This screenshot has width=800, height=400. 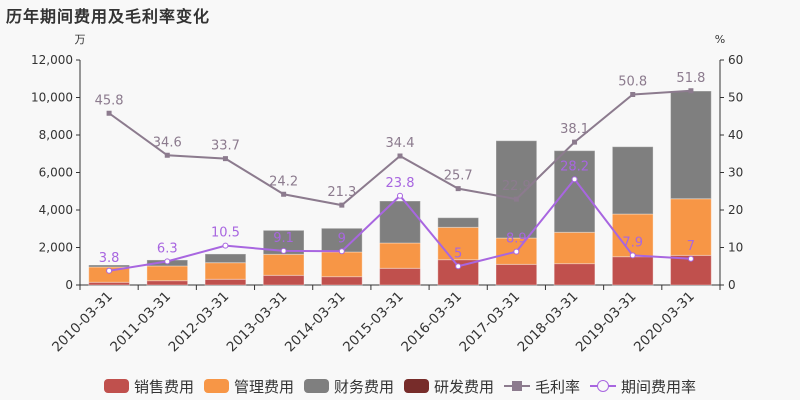 I want to click on right-tick-label: 50, so click(x=735, y=98).